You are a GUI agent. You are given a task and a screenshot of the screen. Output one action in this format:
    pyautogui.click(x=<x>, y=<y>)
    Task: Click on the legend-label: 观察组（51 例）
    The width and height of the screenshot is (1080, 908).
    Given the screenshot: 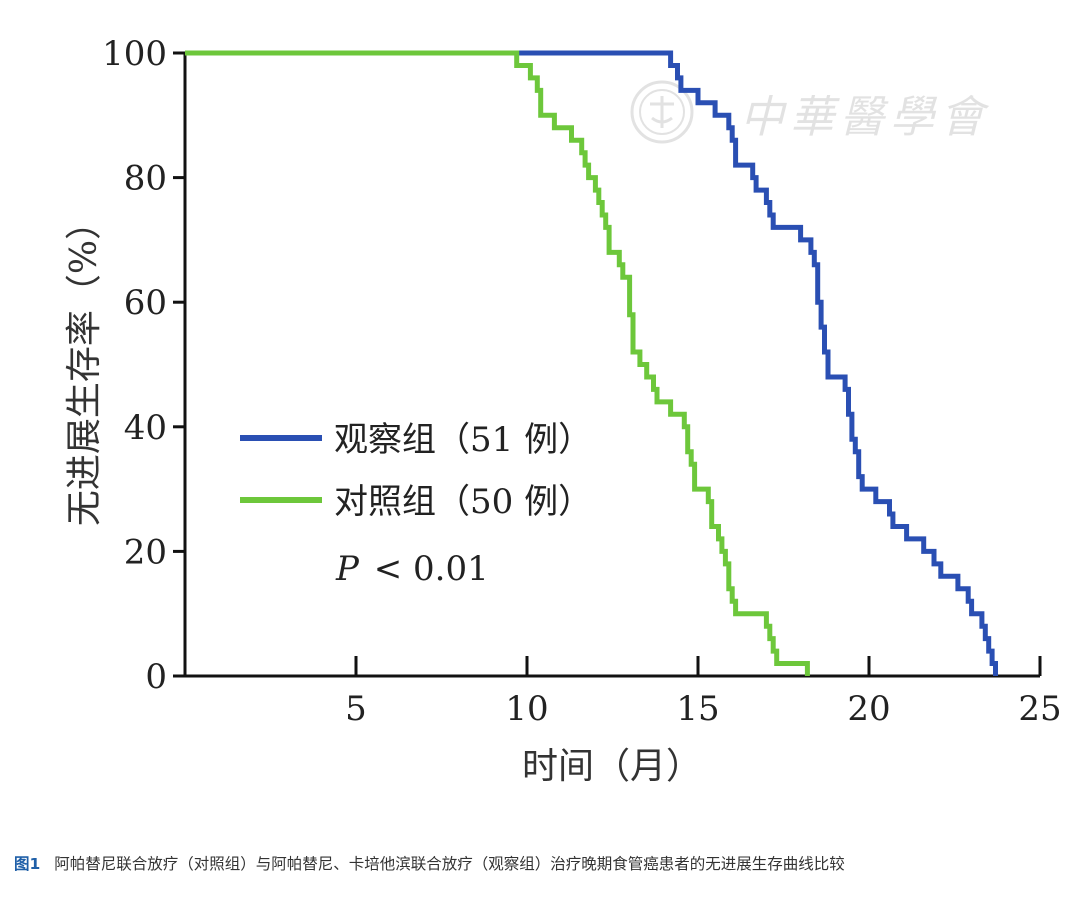 What is the action you would take?
    pyautogui.click(x=463, y=440)
    